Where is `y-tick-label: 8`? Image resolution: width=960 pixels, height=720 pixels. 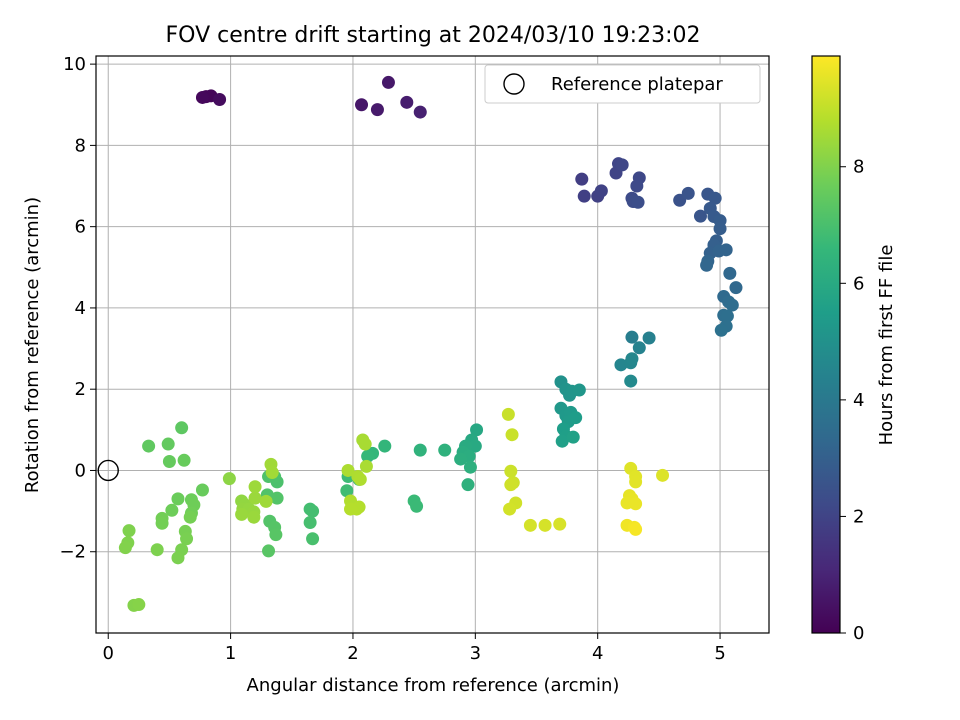
y-tick-label: 8 is located at coordinates (80, 145).